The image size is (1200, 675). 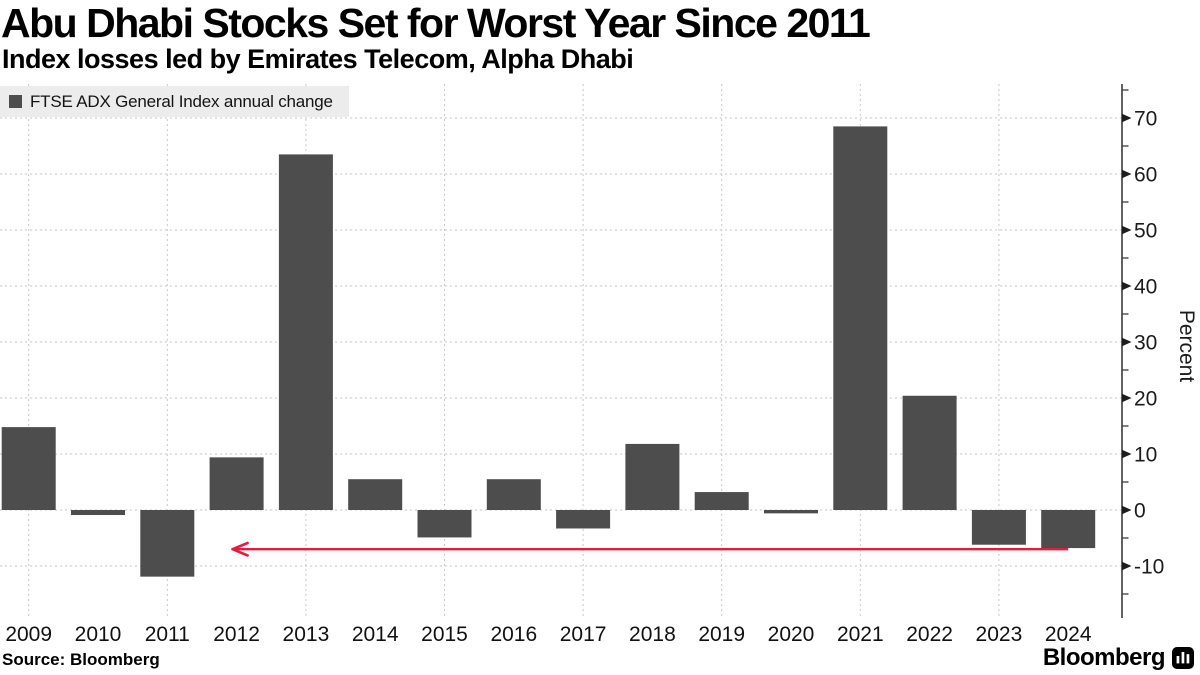 What do you see at coordinates (1145, 399) in the screenshot?
I see `y-tick-label-20: 20` at bounding box center [1145, 399].